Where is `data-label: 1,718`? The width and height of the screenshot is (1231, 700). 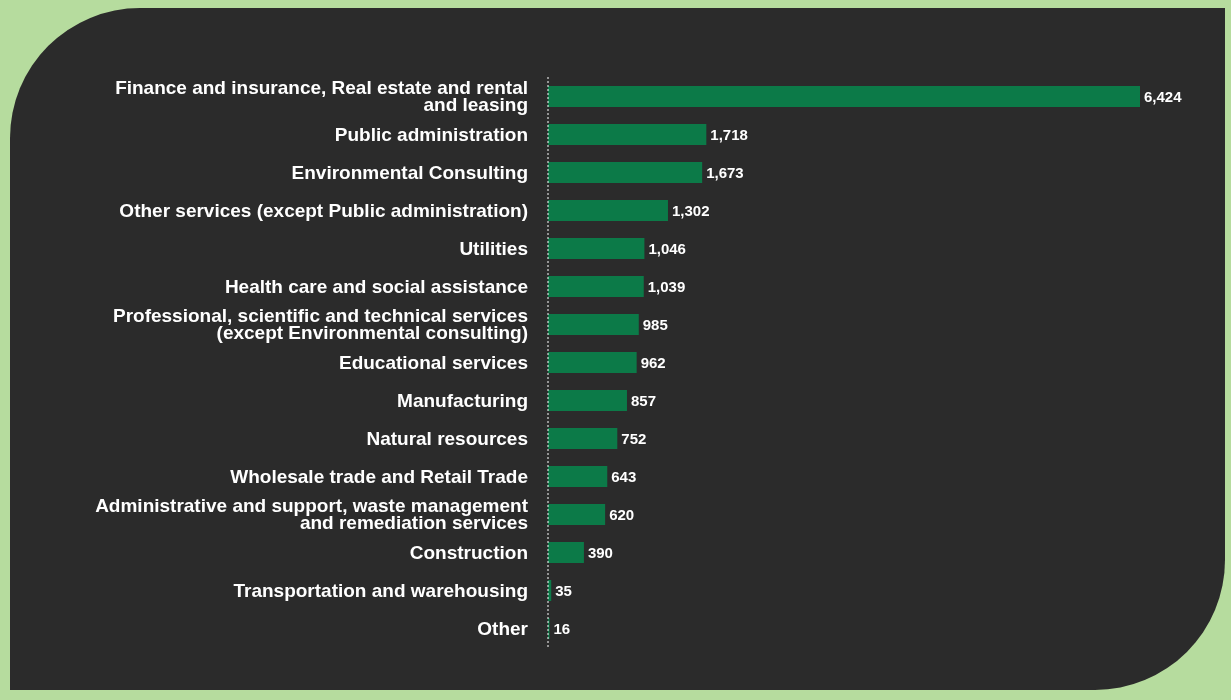
data-label: 1,718 is located at coordinates (729, 134).